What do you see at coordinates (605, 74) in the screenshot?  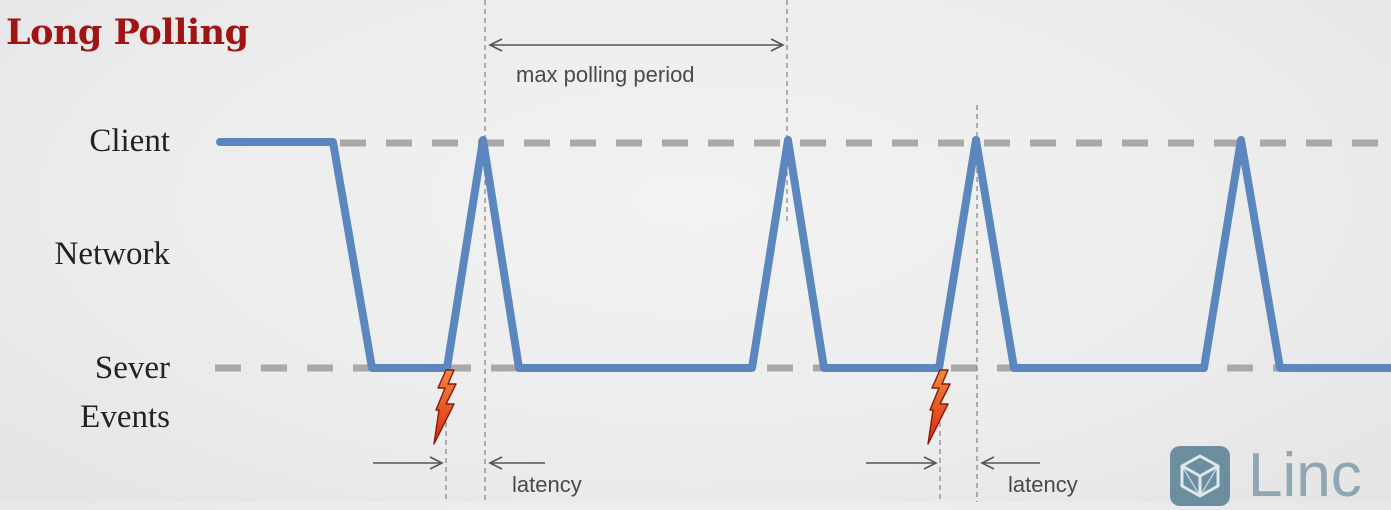 I see `max-polling-period-label: max polling period` at bounding box center [605, 74].